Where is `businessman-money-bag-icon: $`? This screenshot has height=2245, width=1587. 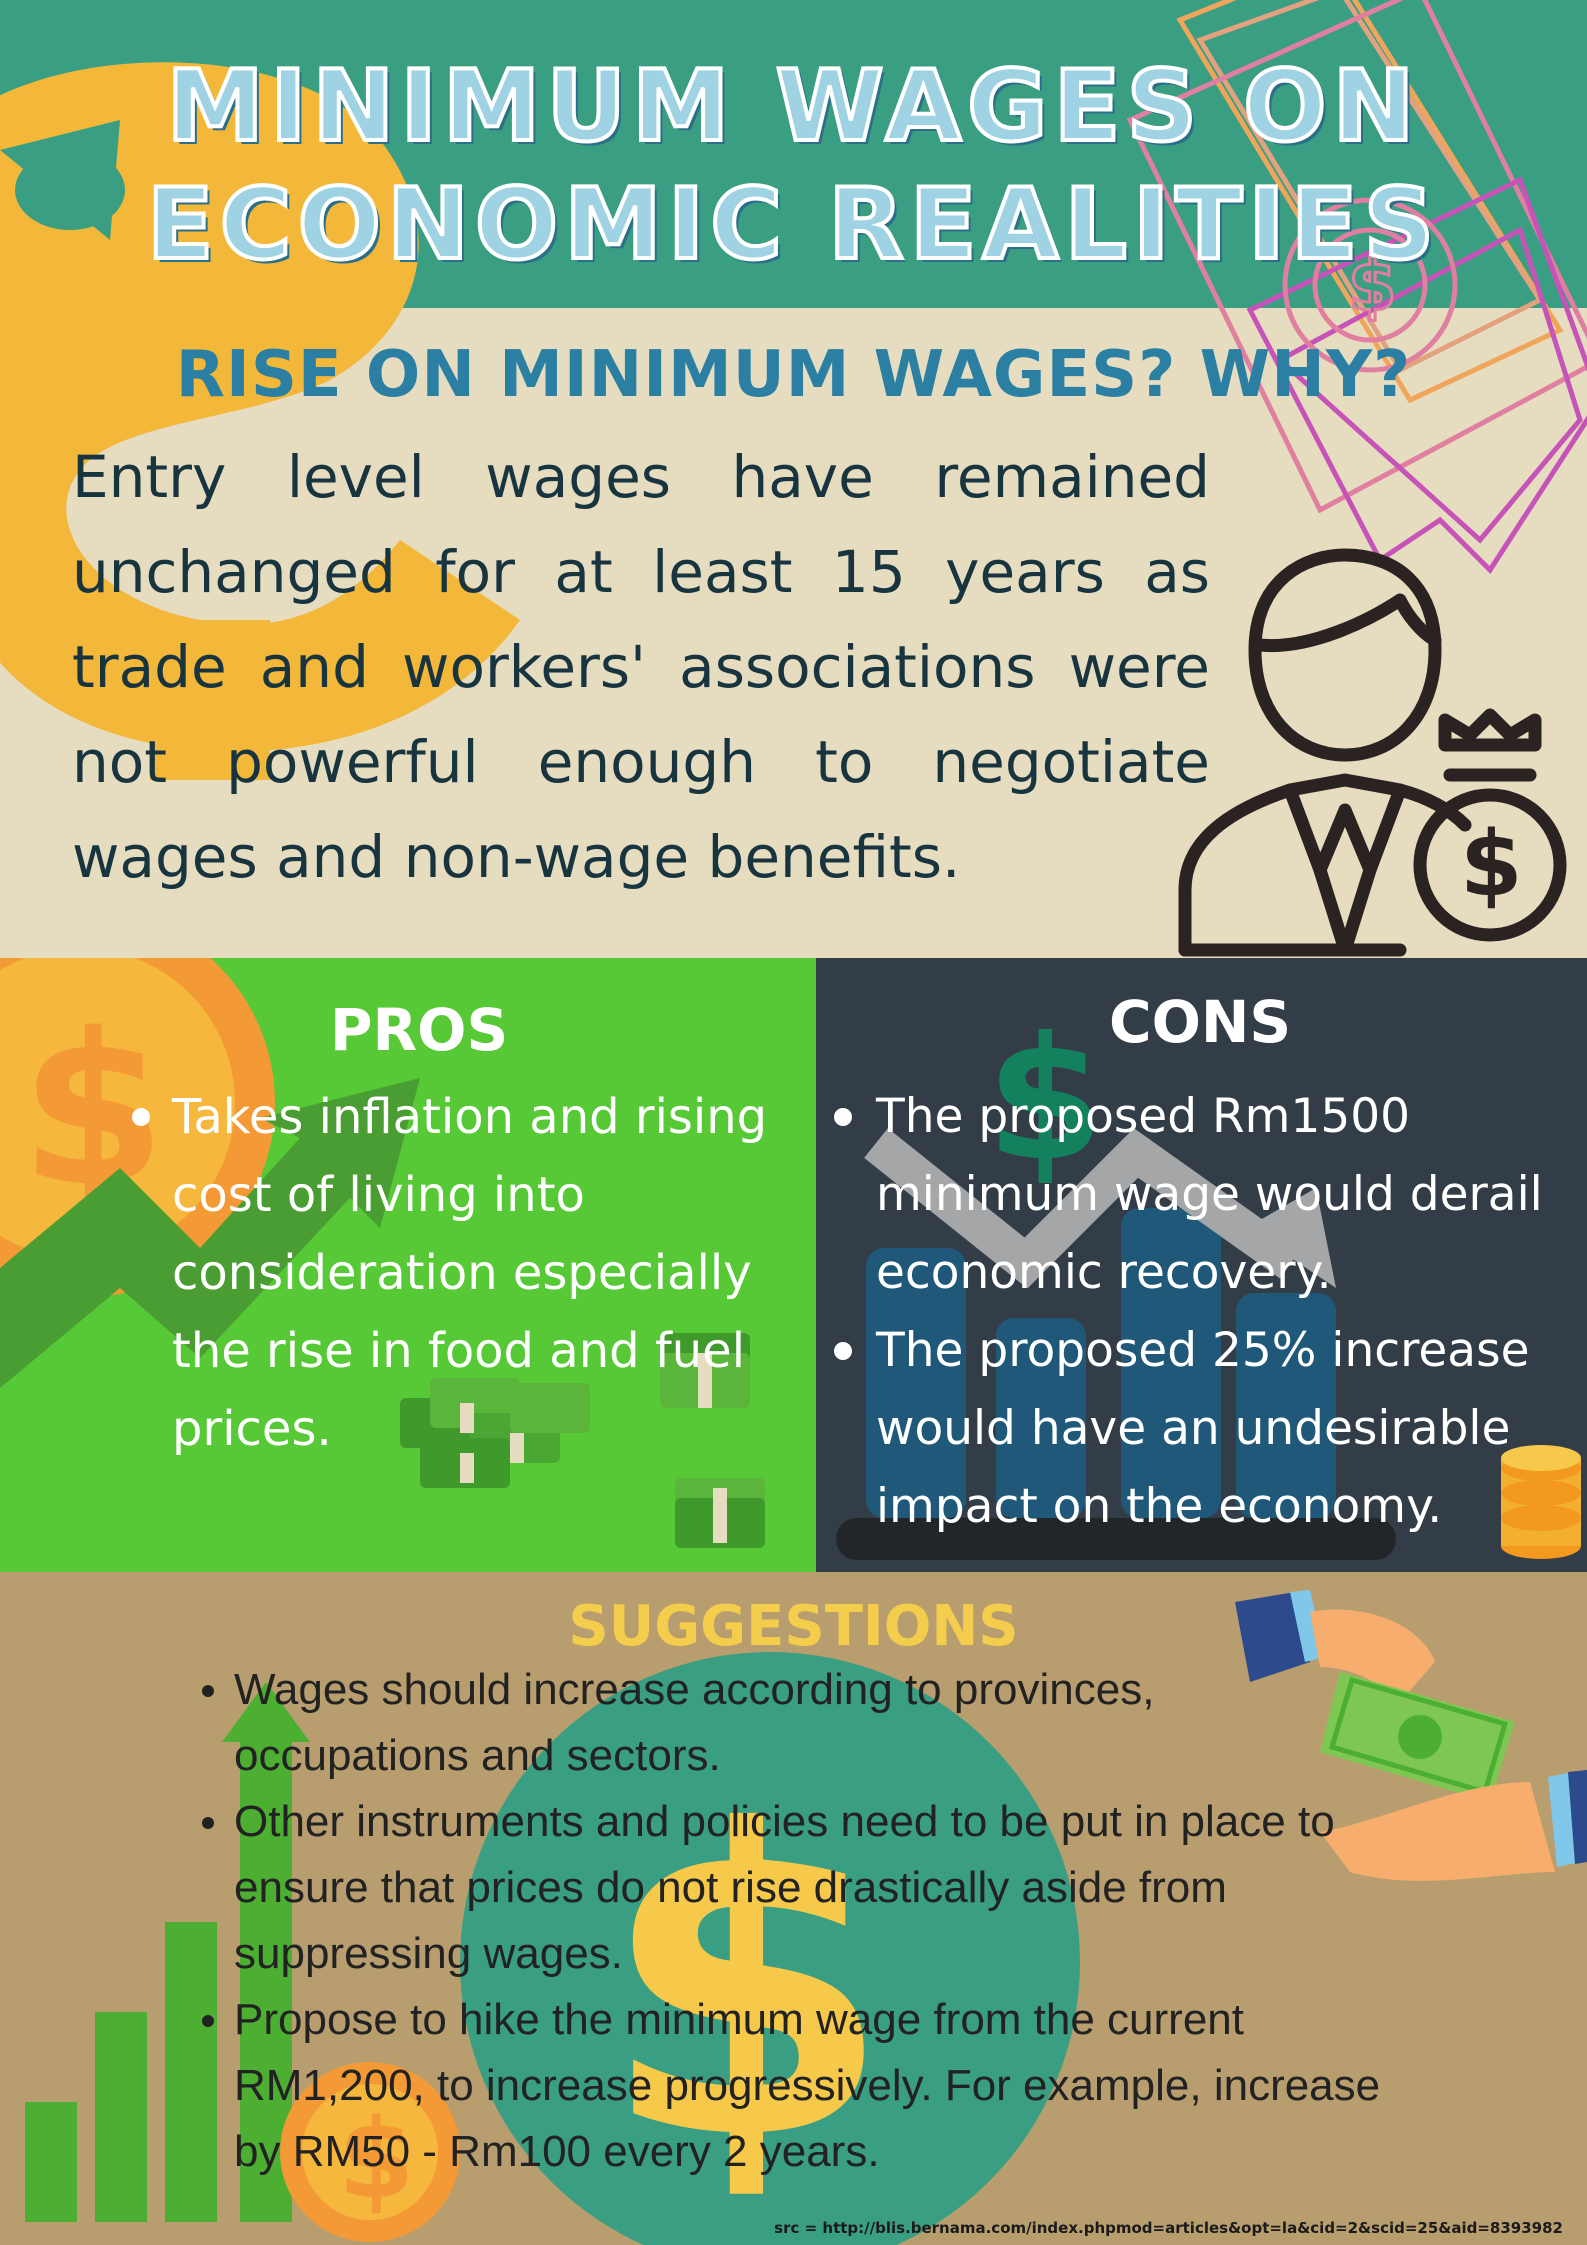 businessman-money-bag-icon: $ is located at coordinates (1372, 752).